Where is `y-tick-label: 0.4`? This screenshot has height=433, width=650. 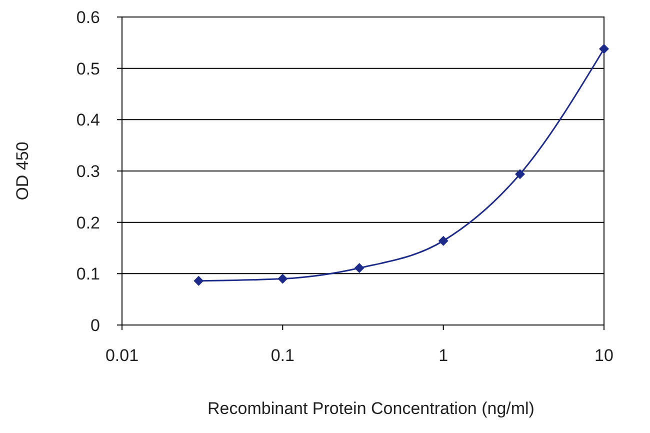
y-tick-label: 0.4 is located at coordinates (88, 120).